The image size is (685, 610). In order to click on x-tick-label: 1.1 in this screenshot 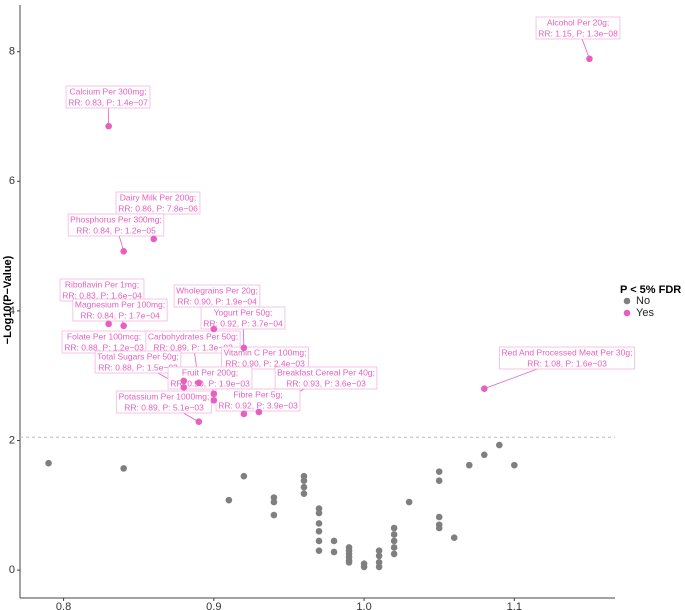, I will do `click(514, 605)`.